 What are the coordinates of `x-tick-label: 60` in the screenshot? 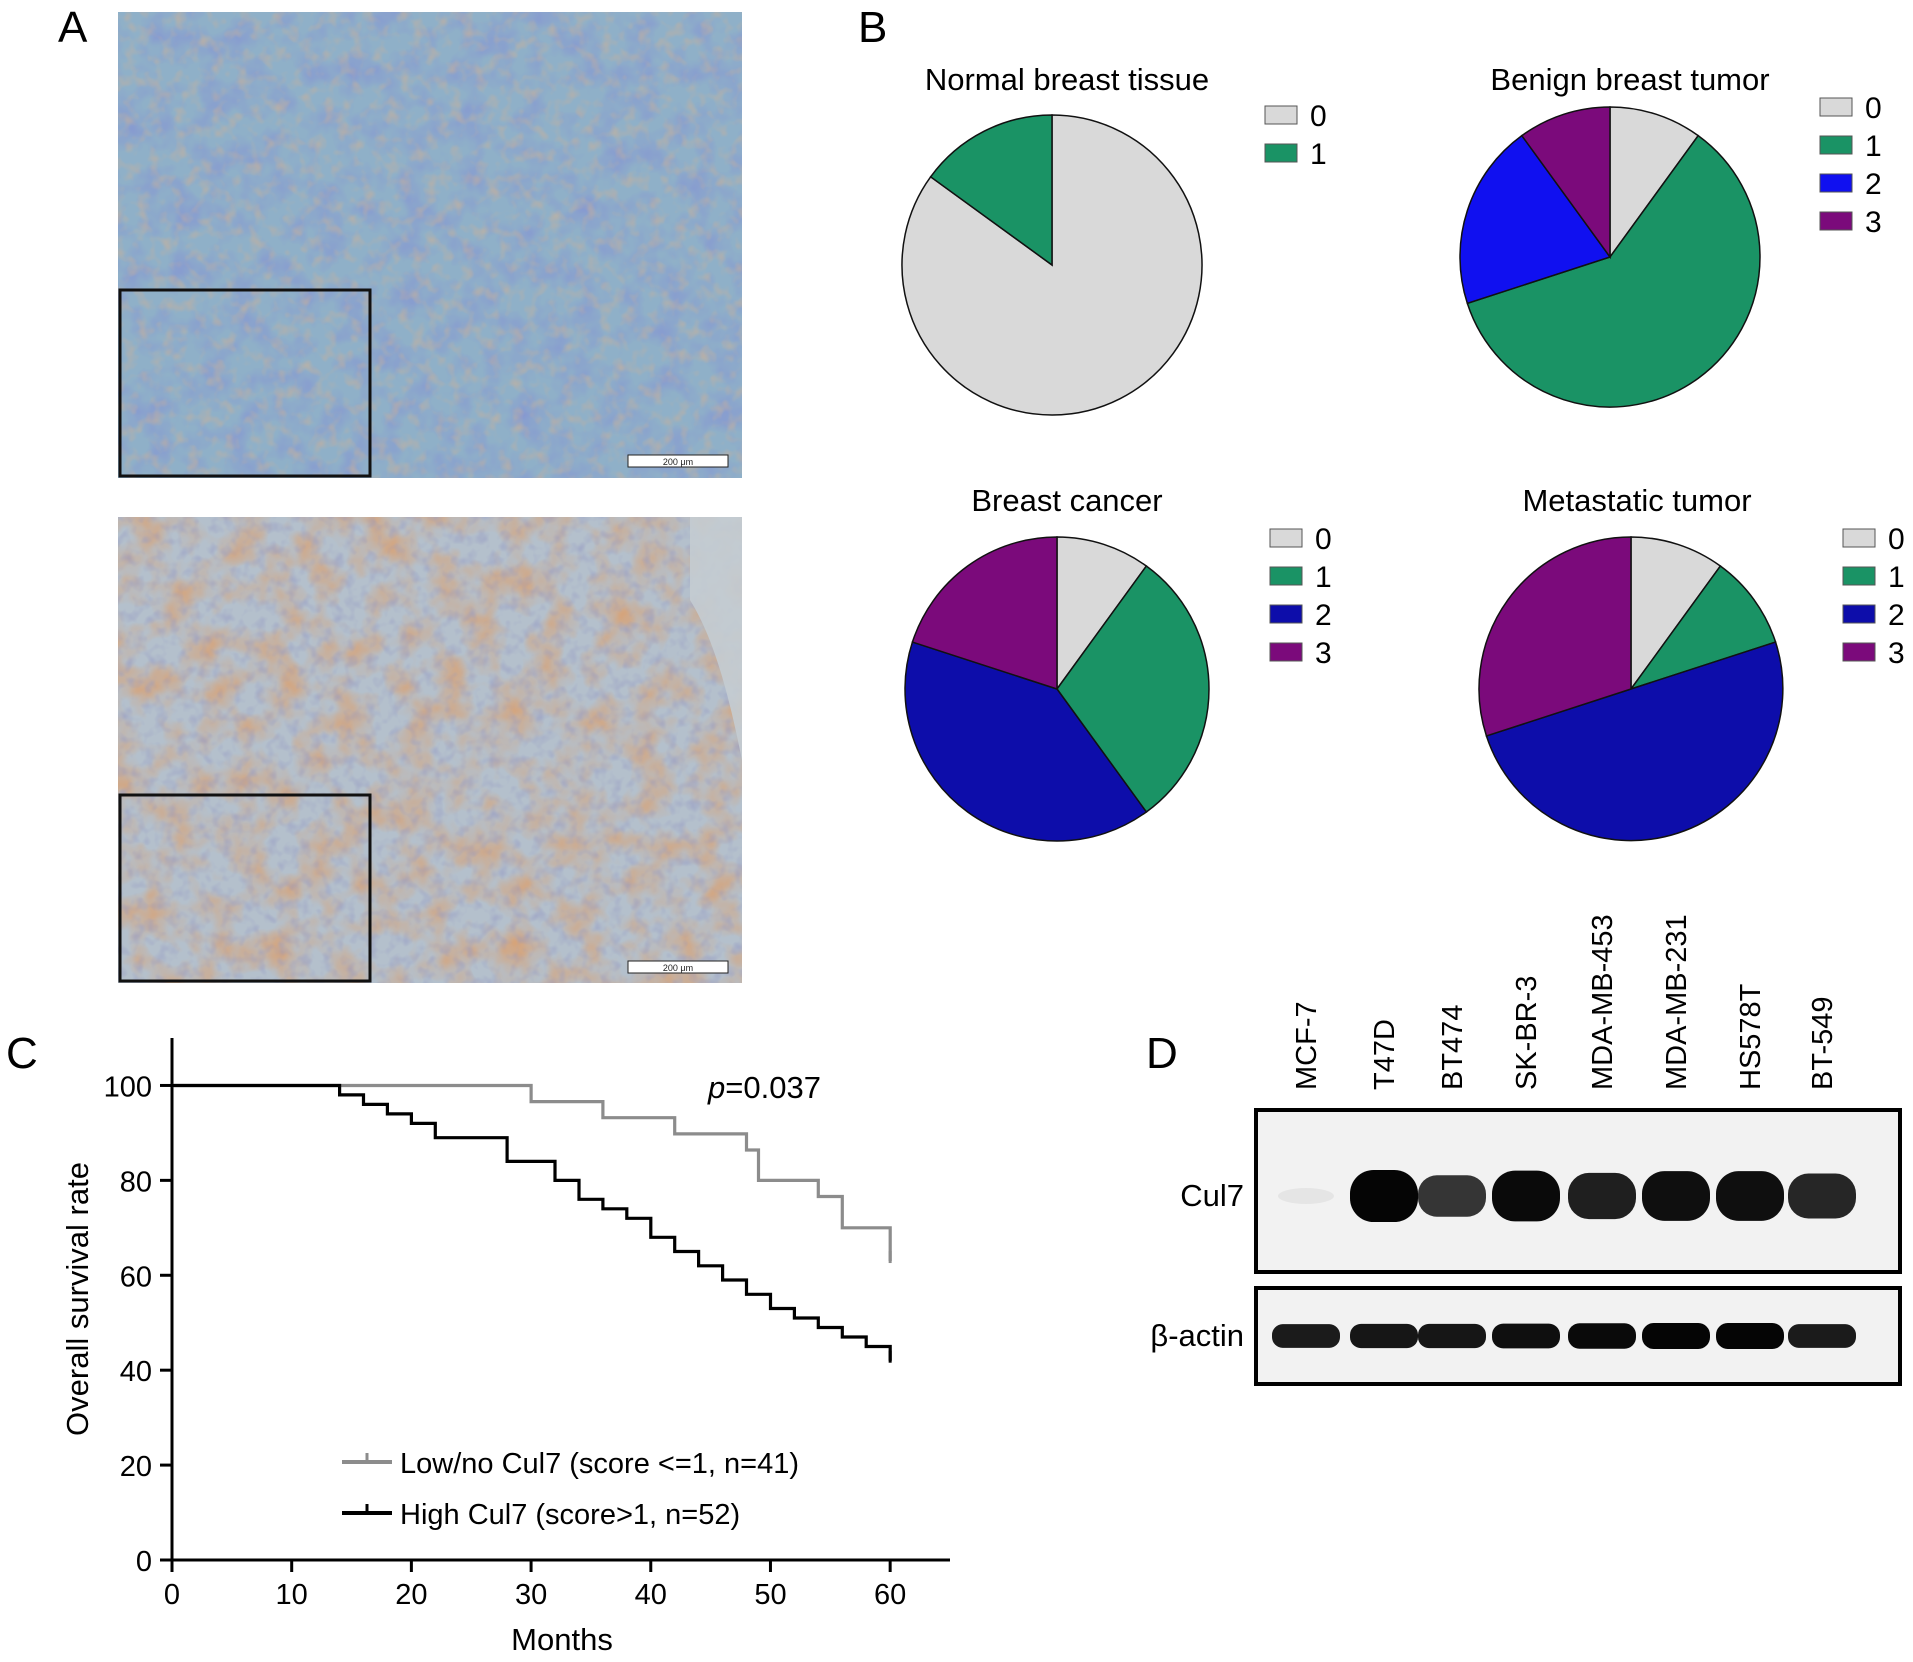 It's located at (890, 1595).